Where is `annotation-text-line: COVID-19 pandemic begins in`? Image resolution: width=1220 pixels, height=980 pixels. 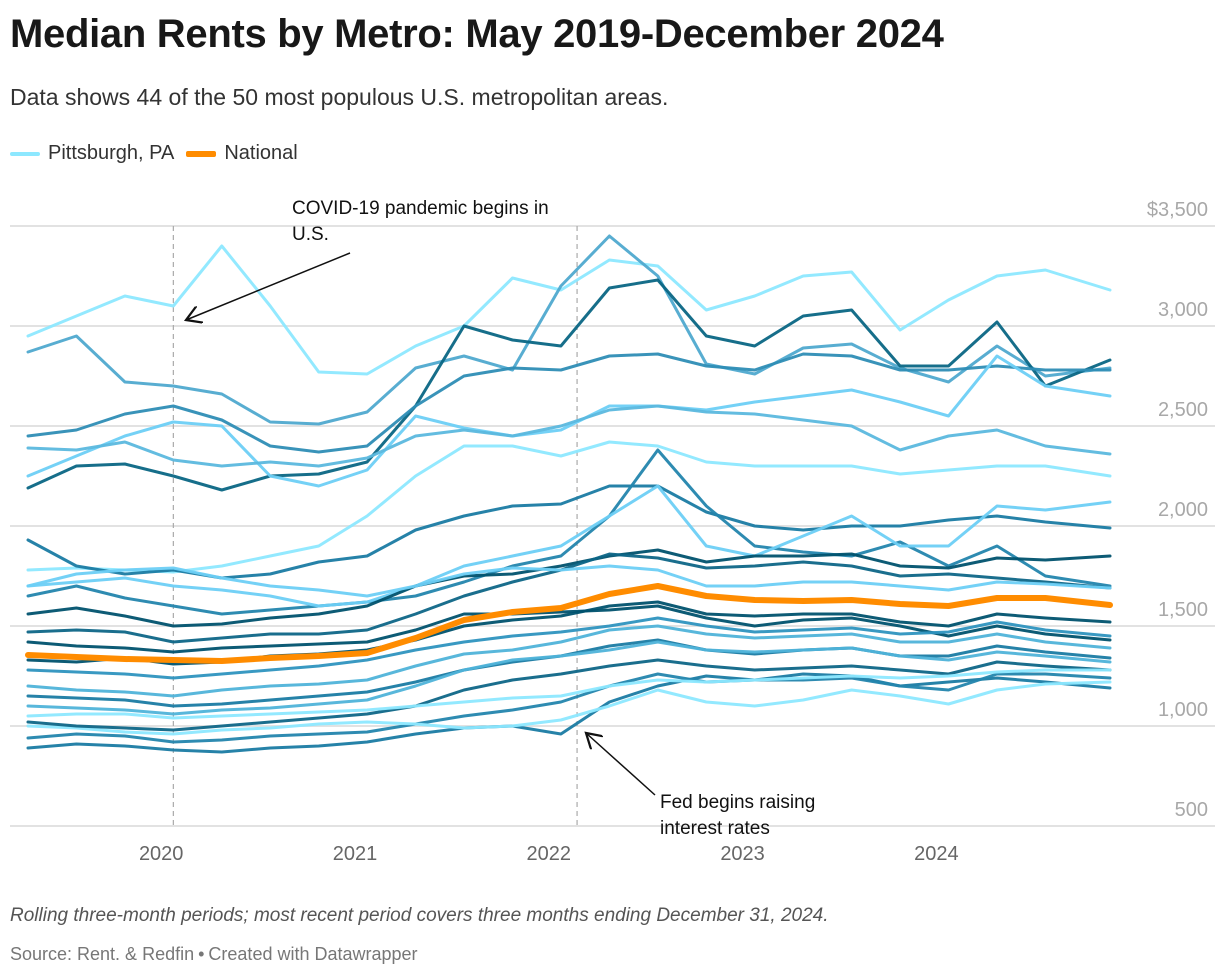
annotation-text-line: COVID-19 pandemic begins in is located at coordinates (420, 208).